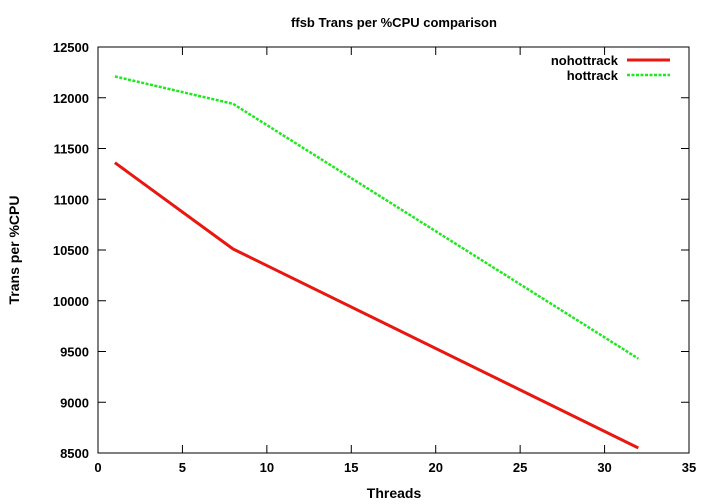  I want to click on x-tick-label: 25, so click(520, 467).